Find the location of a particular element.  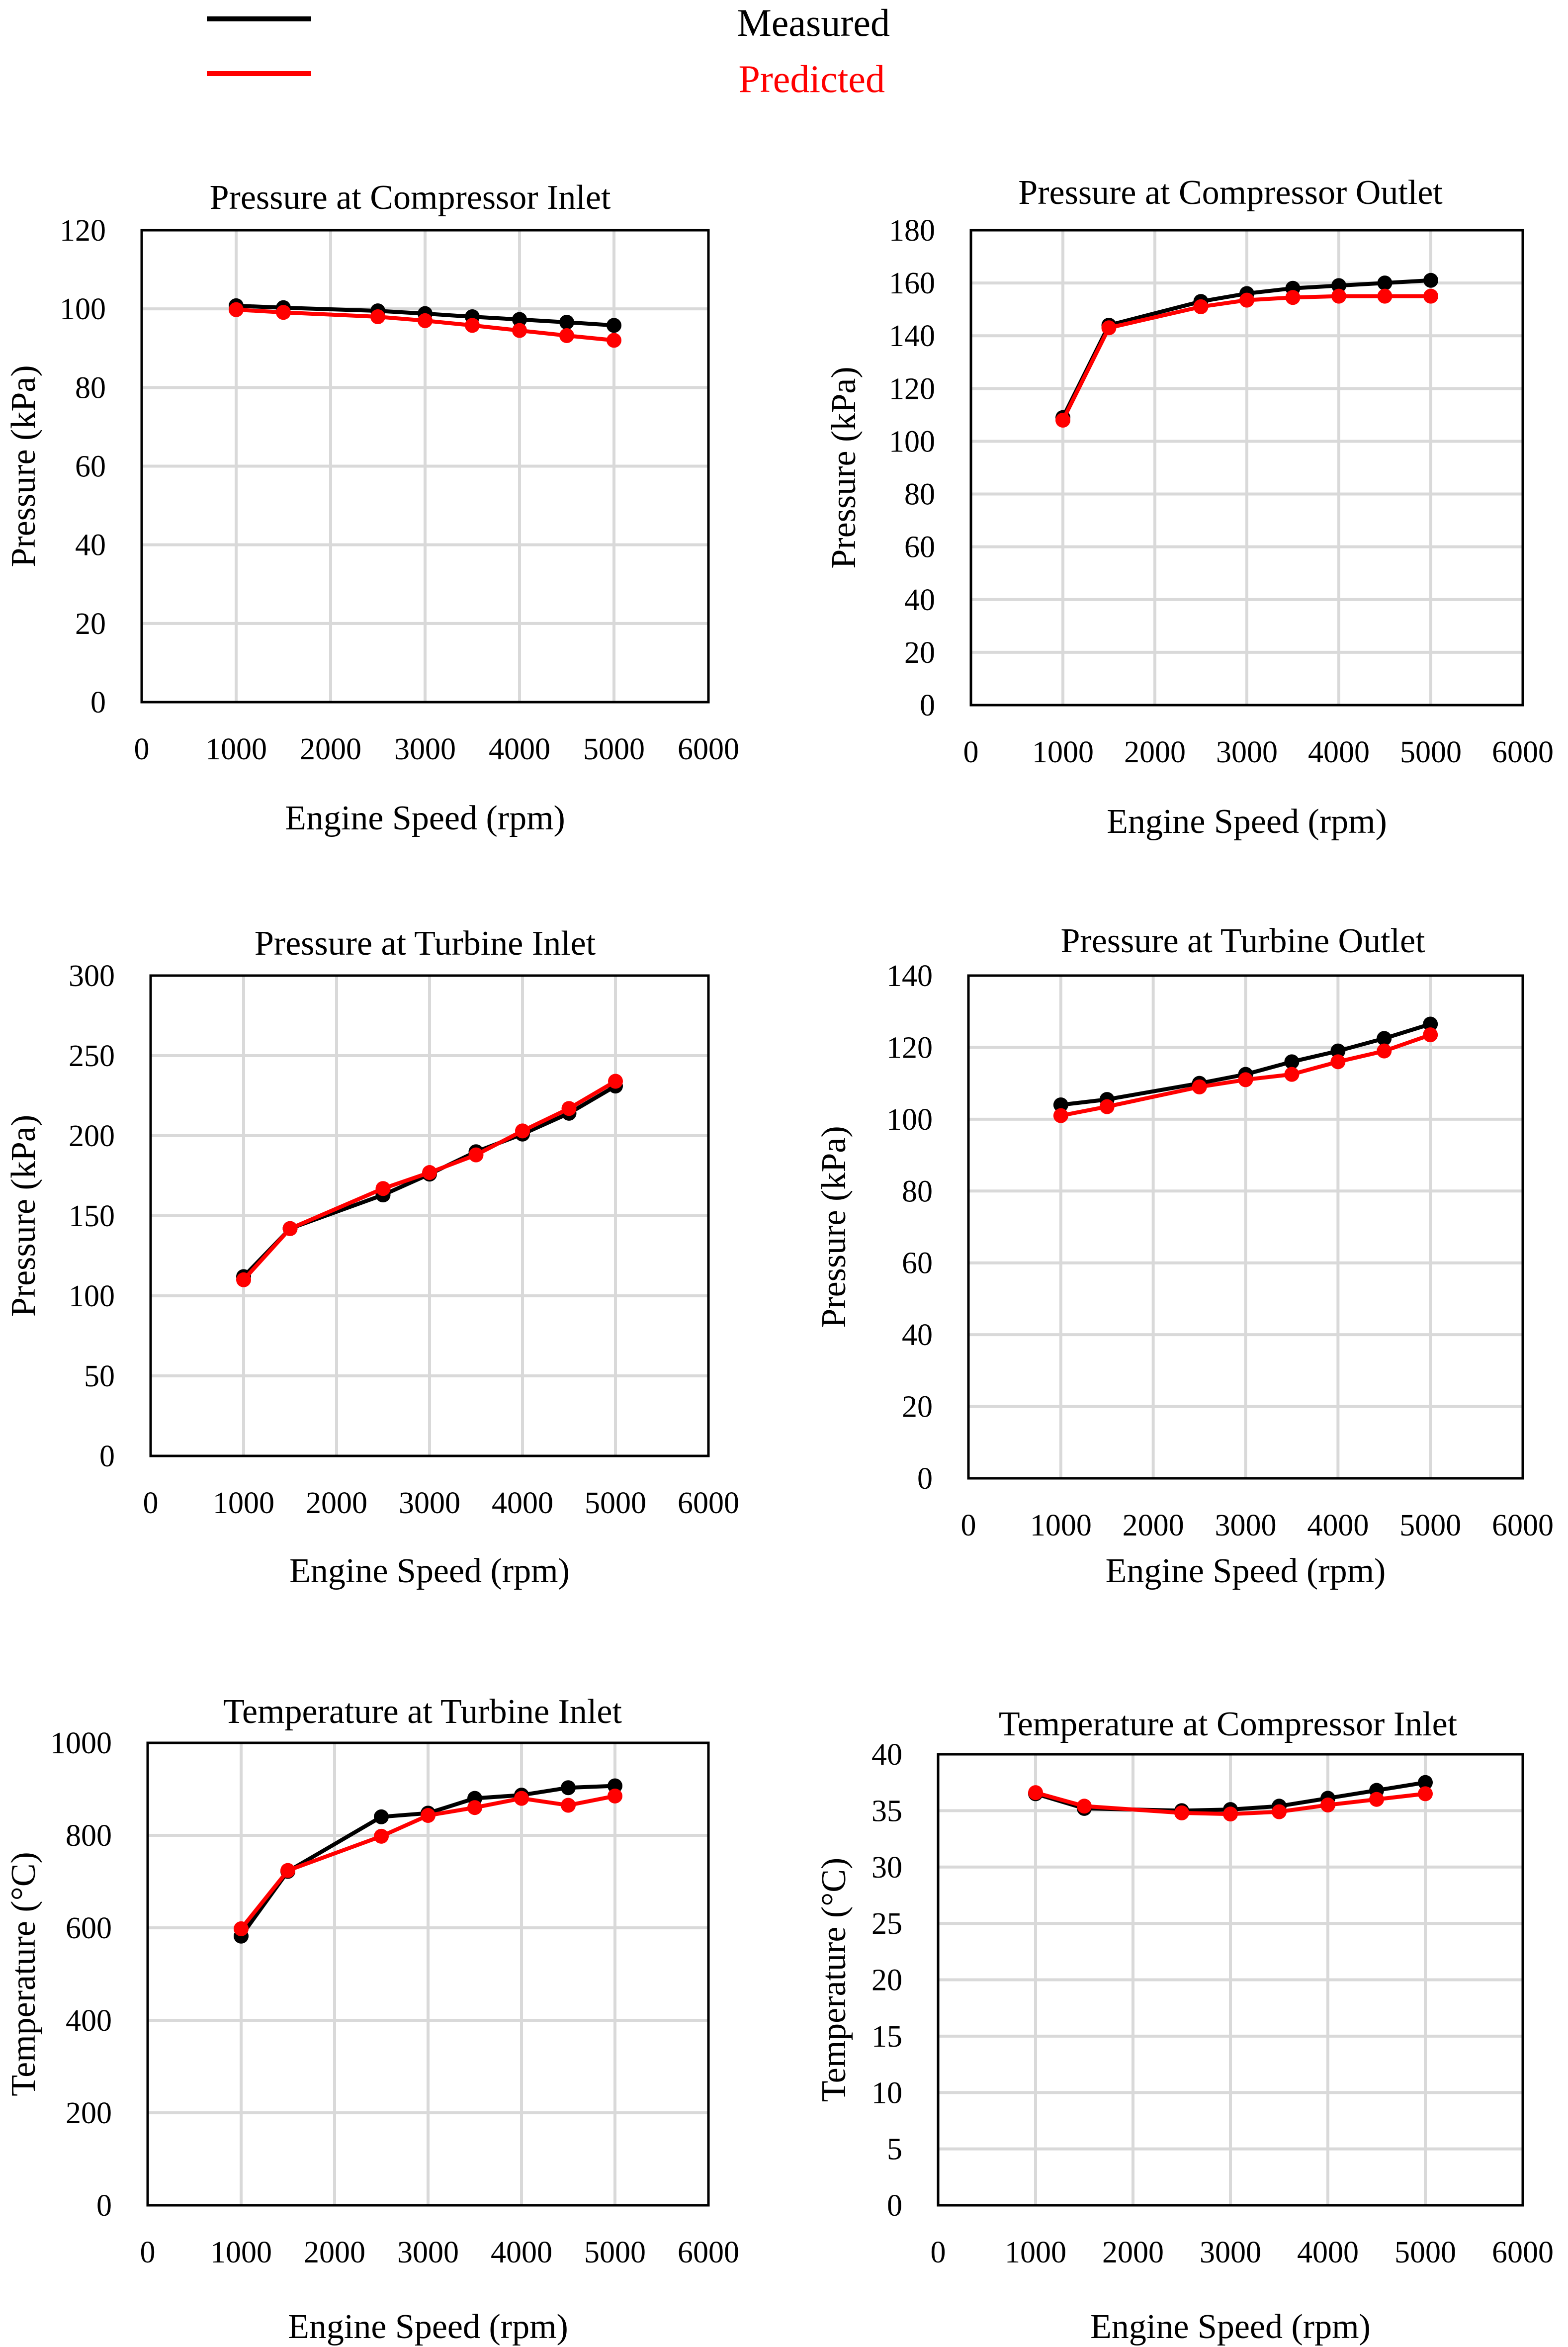

y-tick-label: 160 is located at coordinates (912, 283).